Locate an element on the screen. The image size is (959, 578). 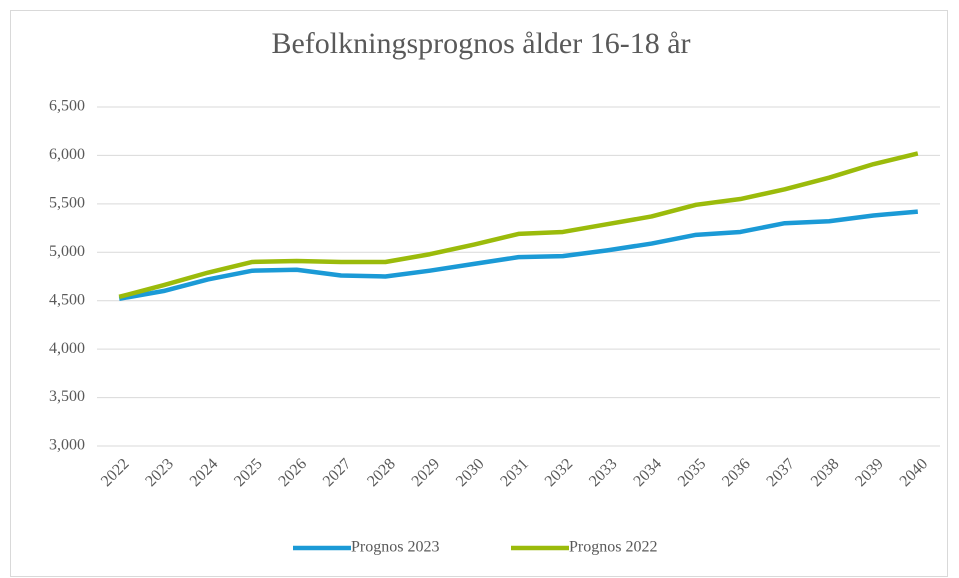
chart-title: Befolkningsprognos ålder 16-18 år is located at coordinates (480, 43).